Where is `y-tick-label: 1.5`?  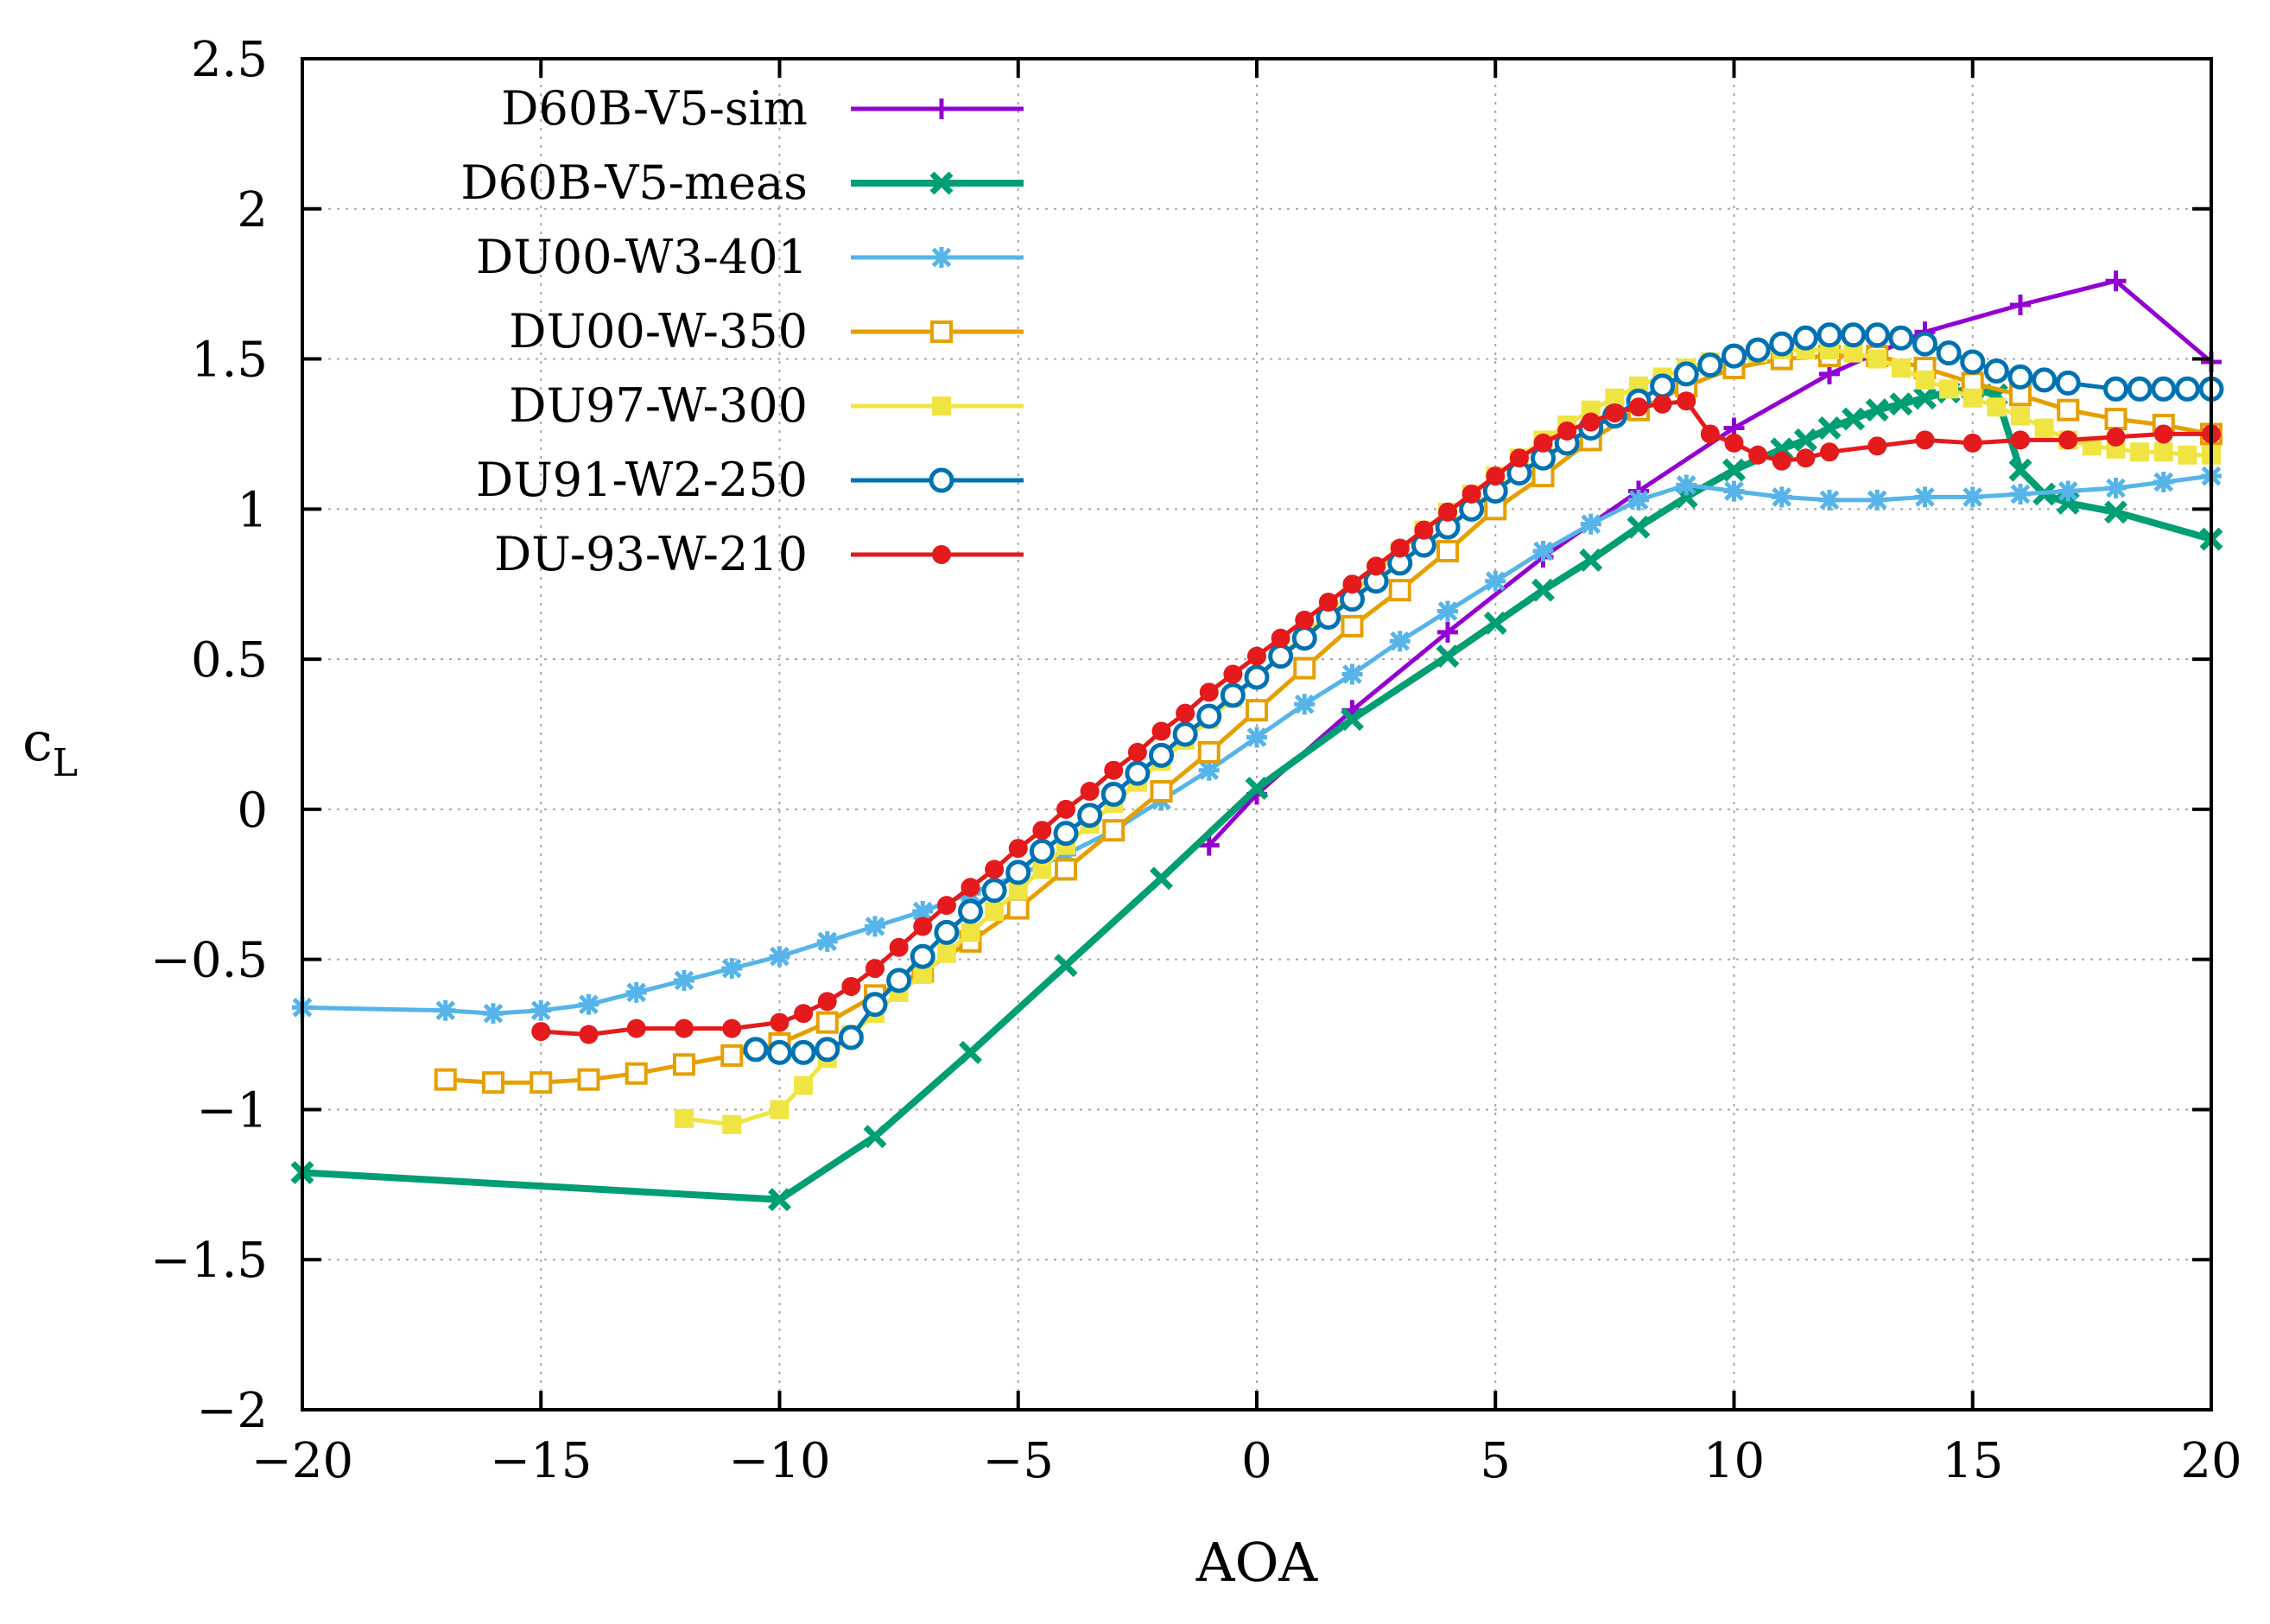 y-tick-label: 1.5 is located at coordinates (230, 361).